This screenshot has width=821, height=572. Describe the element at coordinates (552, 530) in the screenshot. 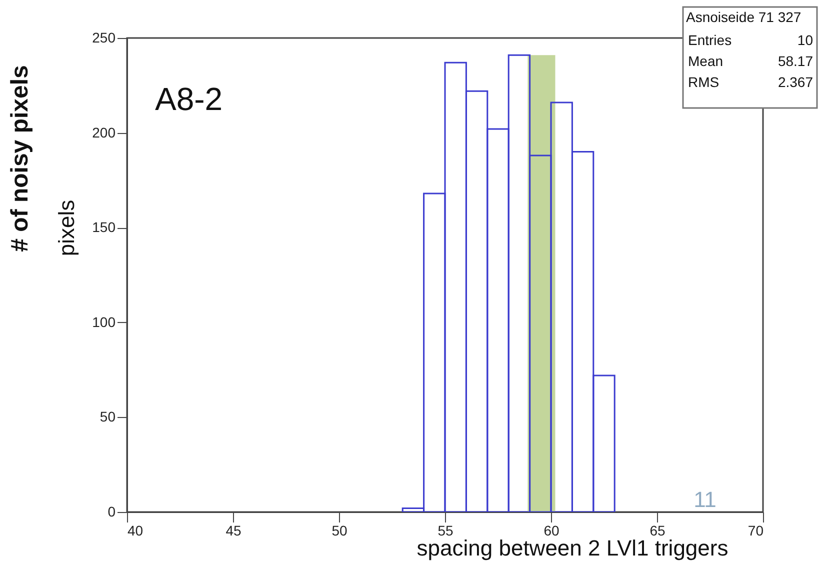

I see `x-tick-label: 60` at that location.